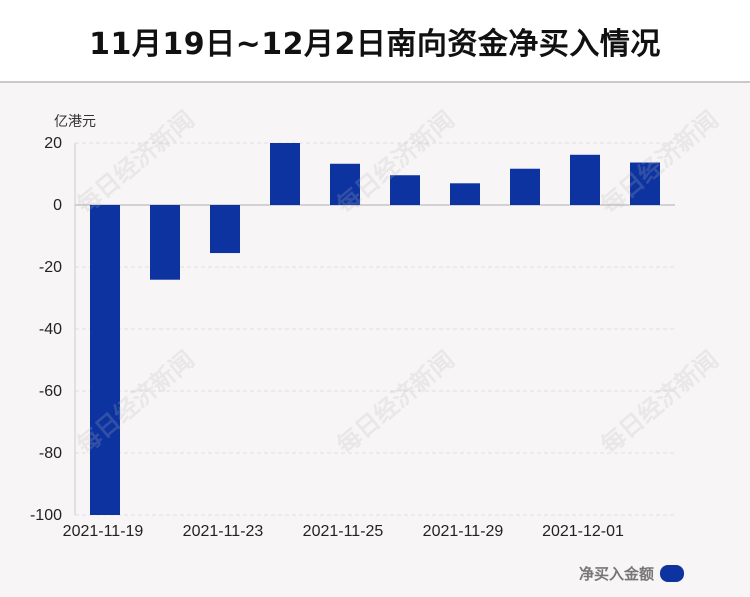  I want to click on x-tick-label: 2021-11-29, so click(463, 531).